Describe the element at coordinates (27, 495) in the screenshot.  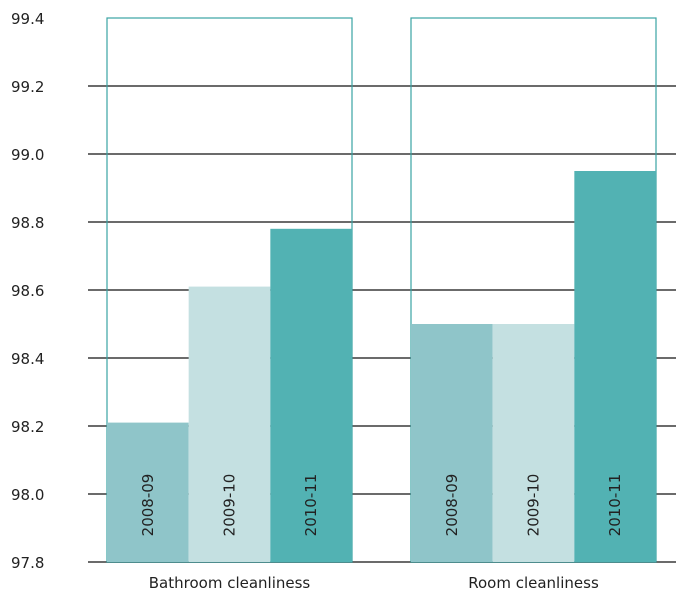
I see `y-tick-label: 98.0` at that location.